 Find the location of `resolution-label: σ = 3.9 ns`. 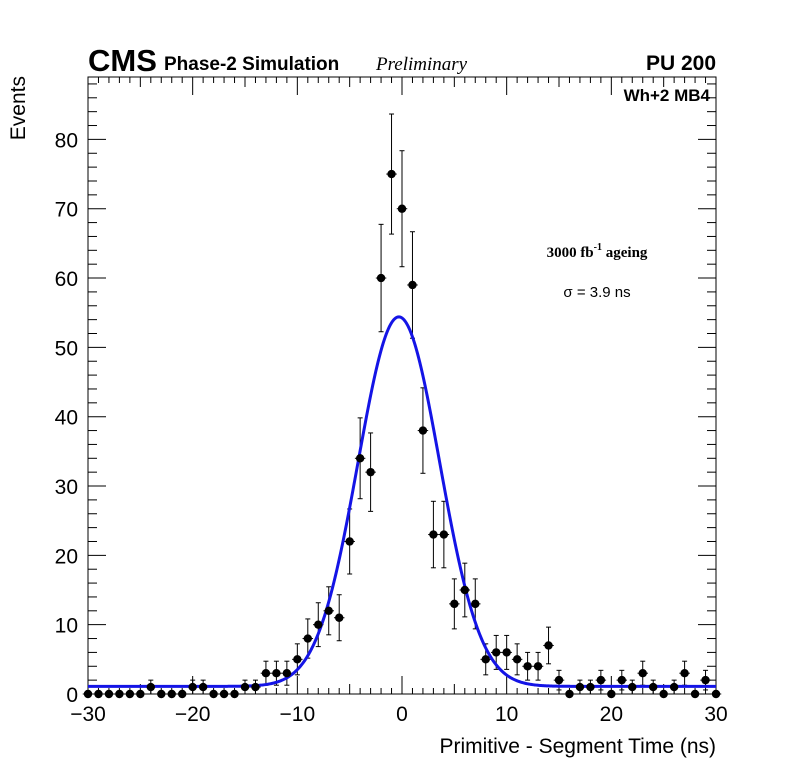

resolution-label: σ = 3.9 ns is located at coordinates (596, 292).